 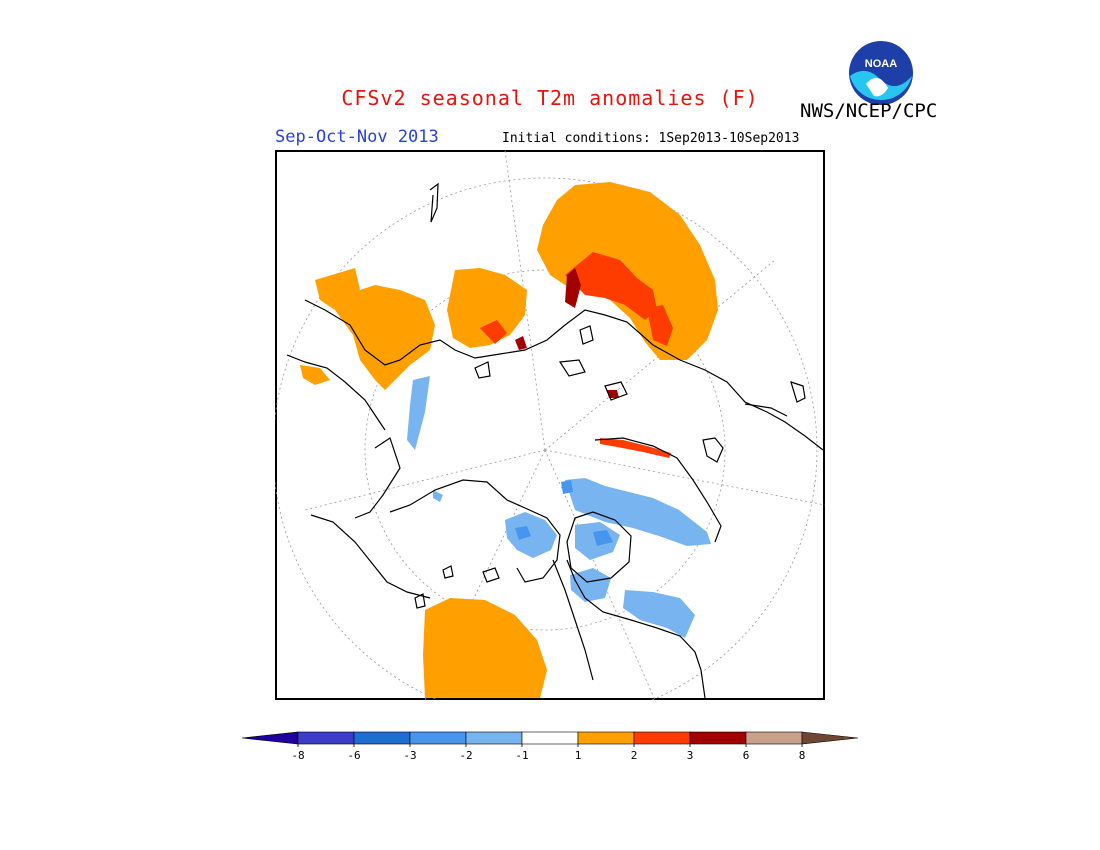 What do you see at coordinates (270, 738) in the screenshot?
I see `colorbar-arrow-left` at bounding box center [270, 738].